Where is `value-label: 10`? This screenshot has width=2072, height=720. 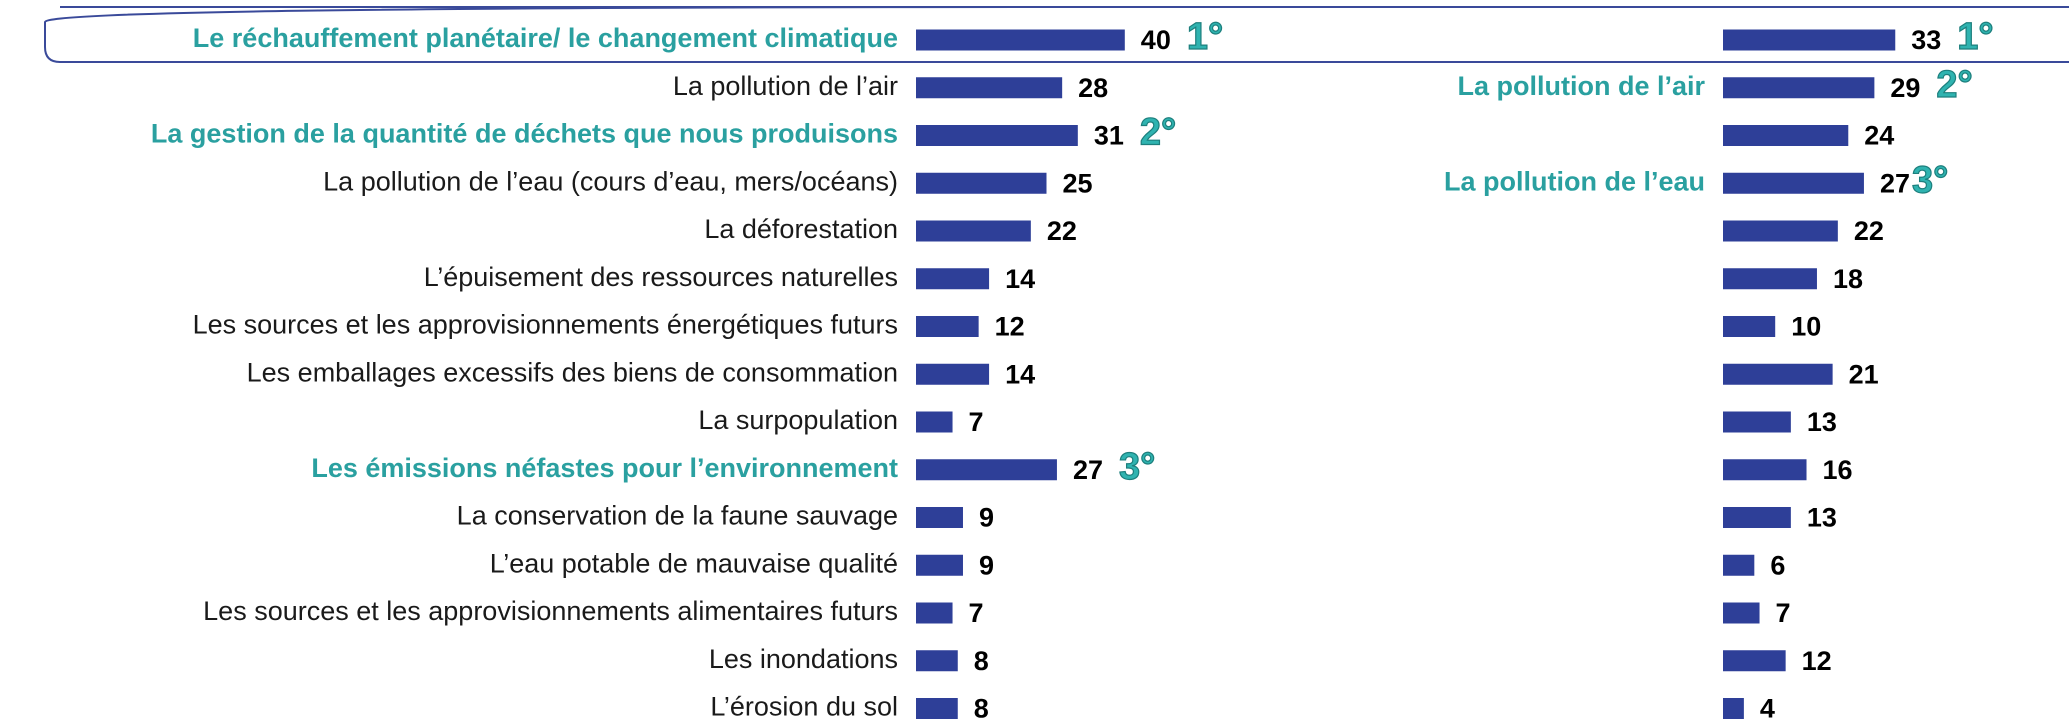
value-label: 10 is located at coordinates (1806, 327).